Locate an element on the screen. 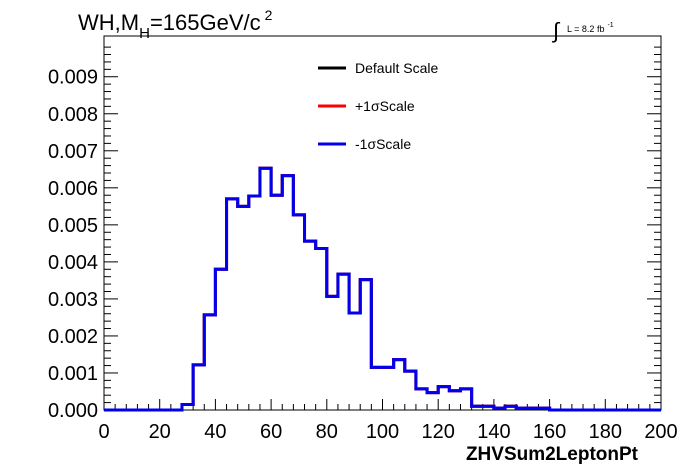  x-tick-label: 180 is located at coordinates (605, 432).